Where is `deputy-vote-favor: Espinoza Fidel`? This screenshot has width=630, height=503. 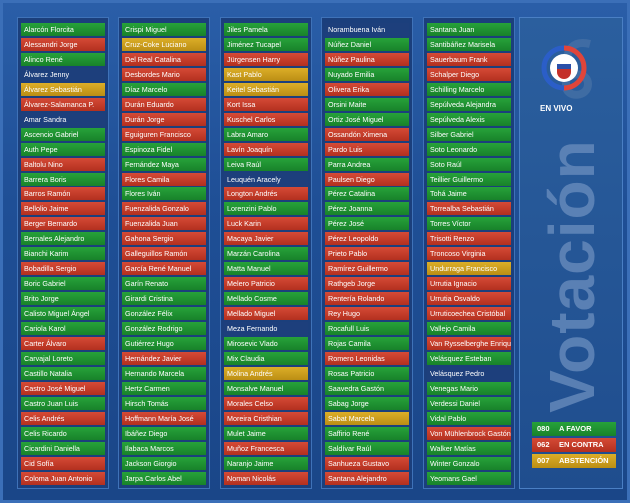
deputy-vote-favor: Espinoza Fidel is located at coordinates (164, 149).